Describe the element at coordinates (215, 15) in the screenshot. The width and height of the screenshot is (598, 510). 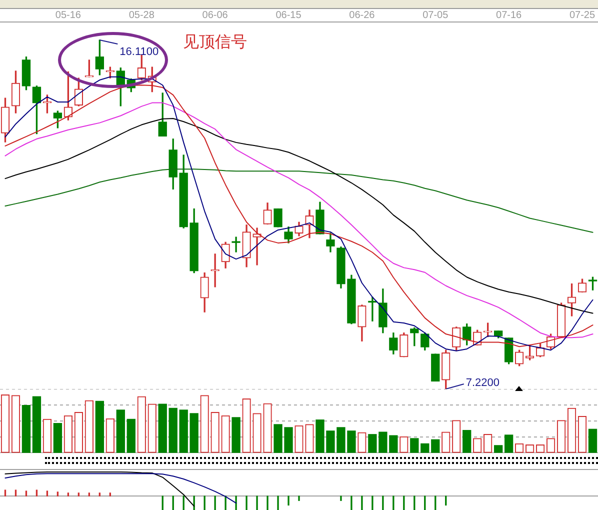
I see `x-tick-label: 06-06` at that location.